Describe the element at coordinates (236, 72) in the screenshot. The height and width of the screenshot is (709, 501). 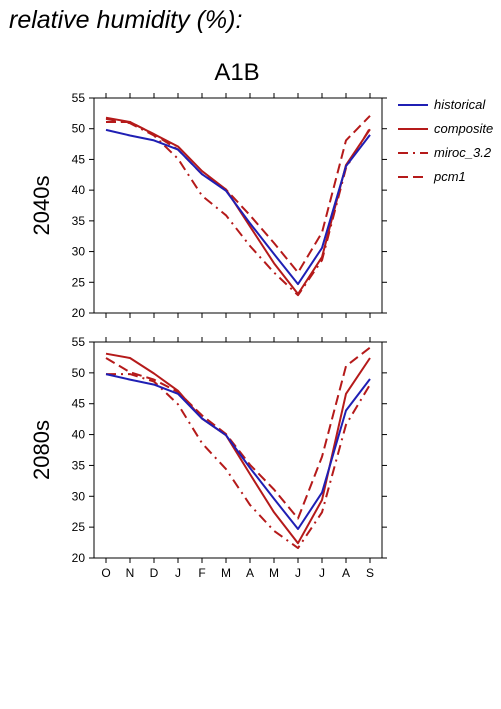
I see `panel-title: A1B` at that location.